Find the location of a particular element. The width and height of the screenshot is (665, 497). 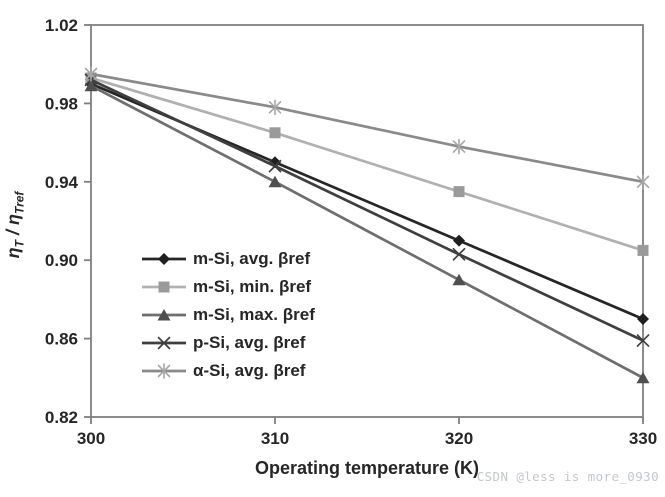

legend-swatch-square-icon is located at coordinates (164, 287).